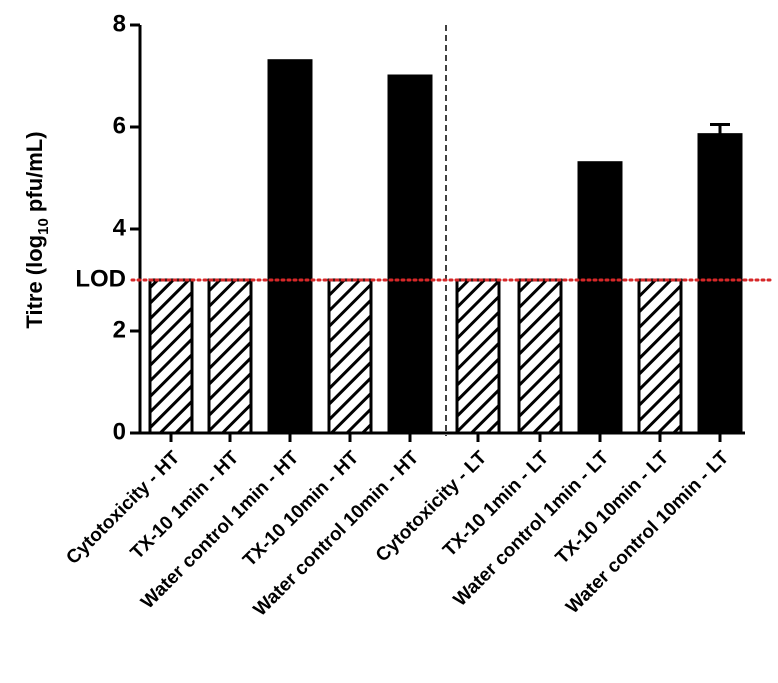  I want to click on y-label-main: Titre (log, so click(34, 282).